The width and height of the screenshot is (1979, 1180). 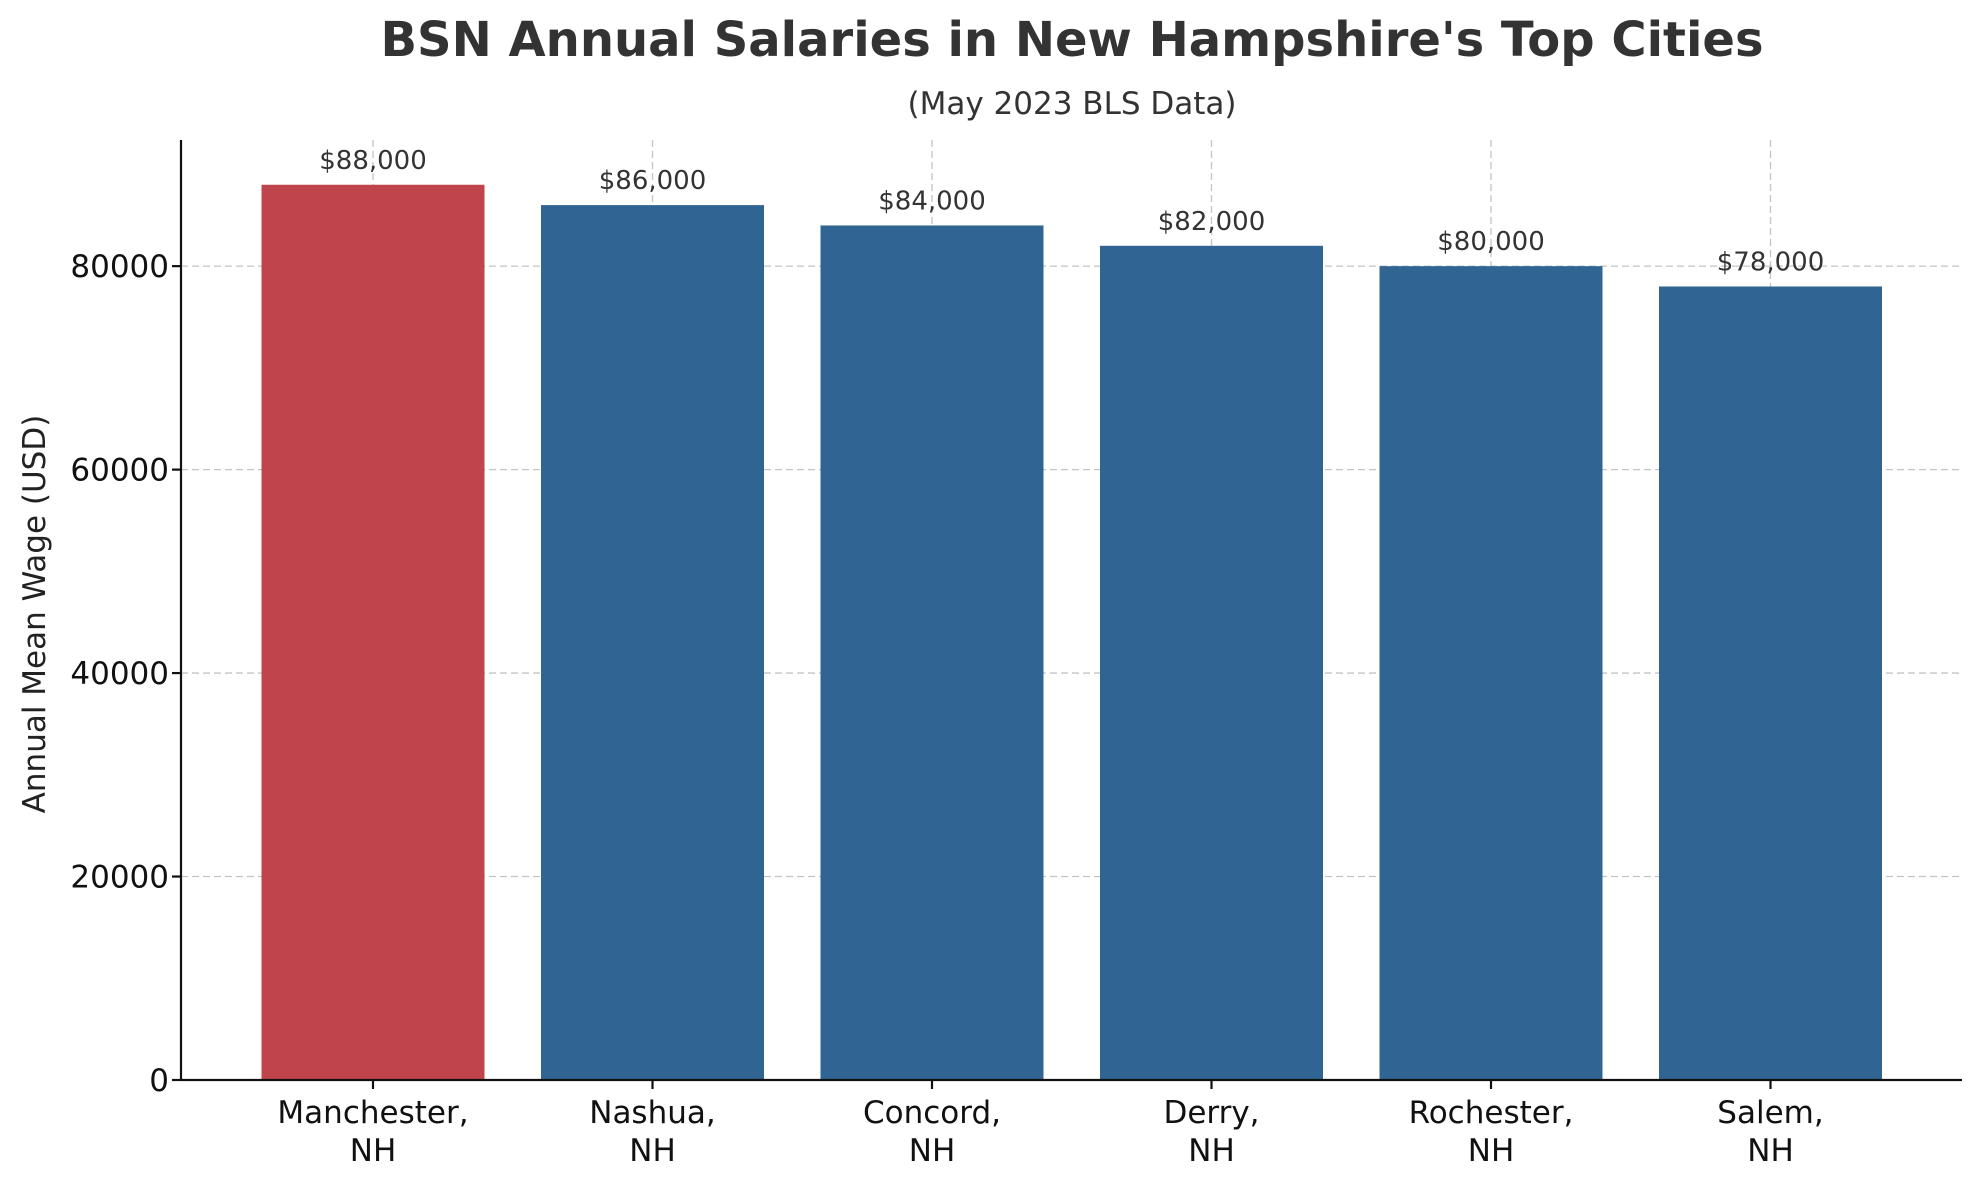 What do you see at coordinates (932, 1132) in the screenshot?
I see `x-tick-label-2: Concord, NH` at bounding box center [932, 1132].